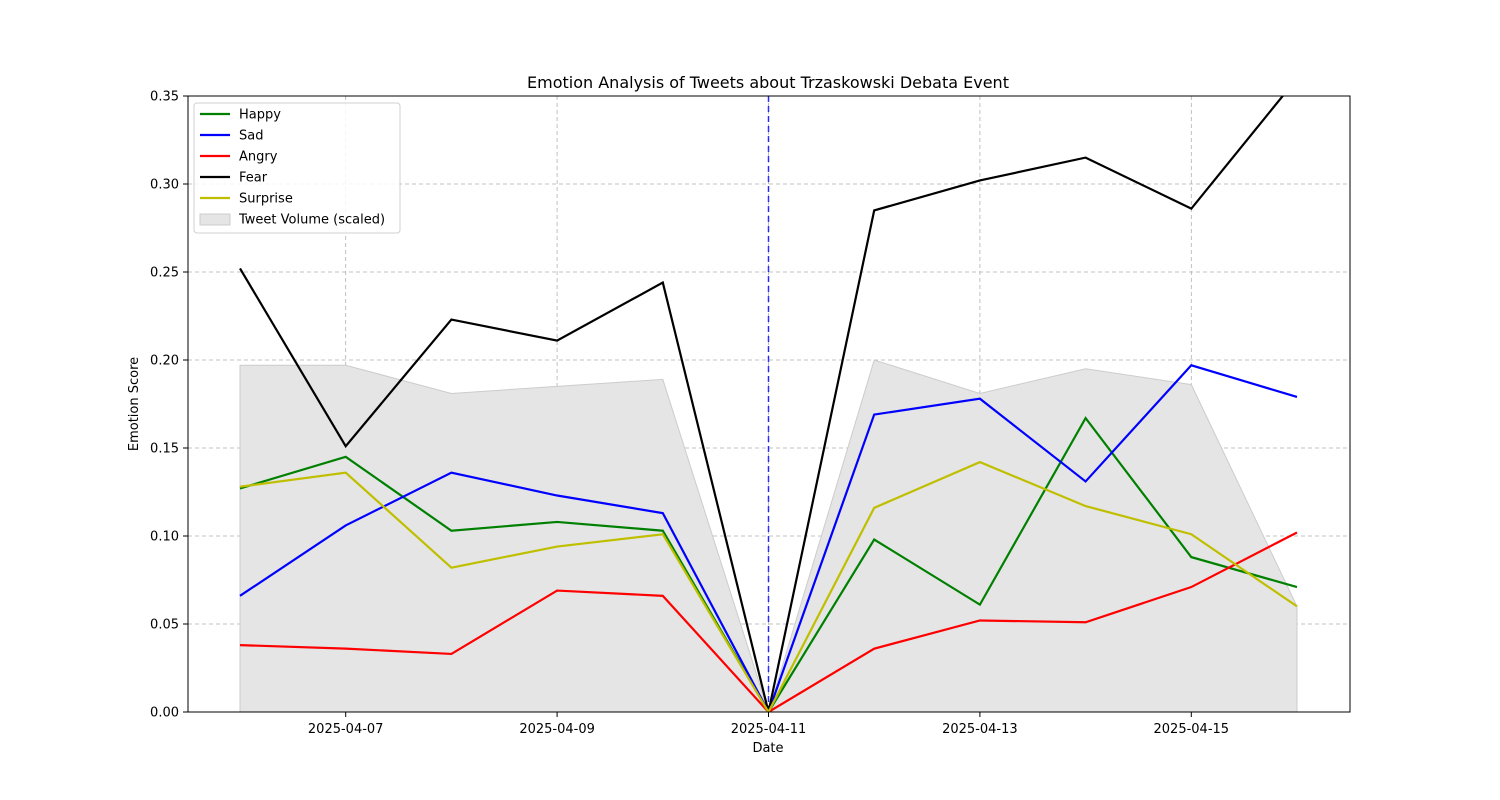 This screenshot has width=1500, height=800. What do you see at coordinates (164, 625) in the screenshot?
I see `y-tick-label: 0.05` at bounding box center [164, 625].